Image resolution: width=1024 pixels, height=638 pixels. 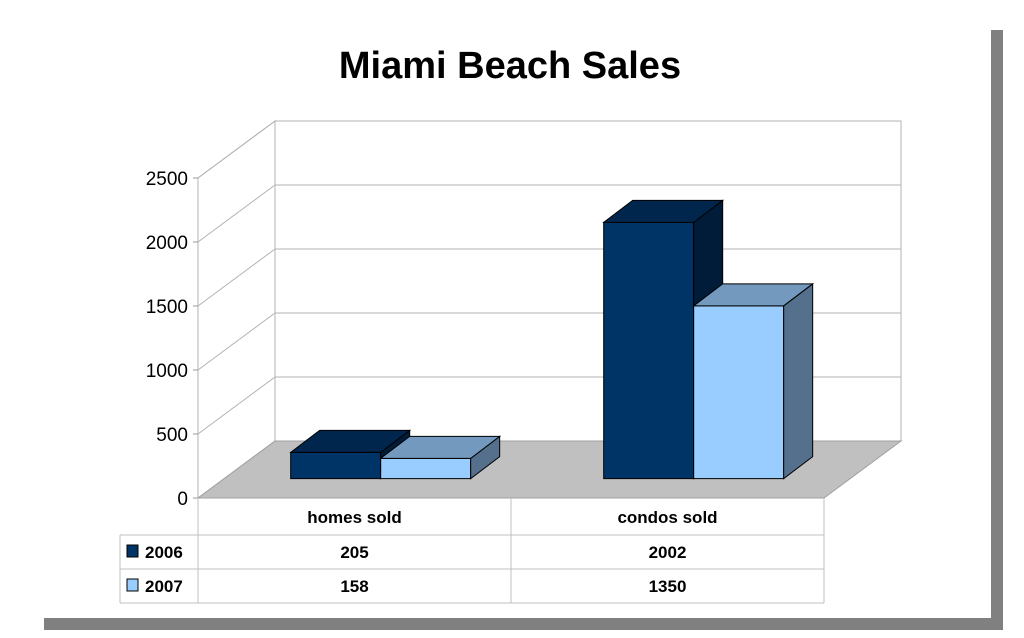 I want to click on bar-side, so click(x=798, y=381).